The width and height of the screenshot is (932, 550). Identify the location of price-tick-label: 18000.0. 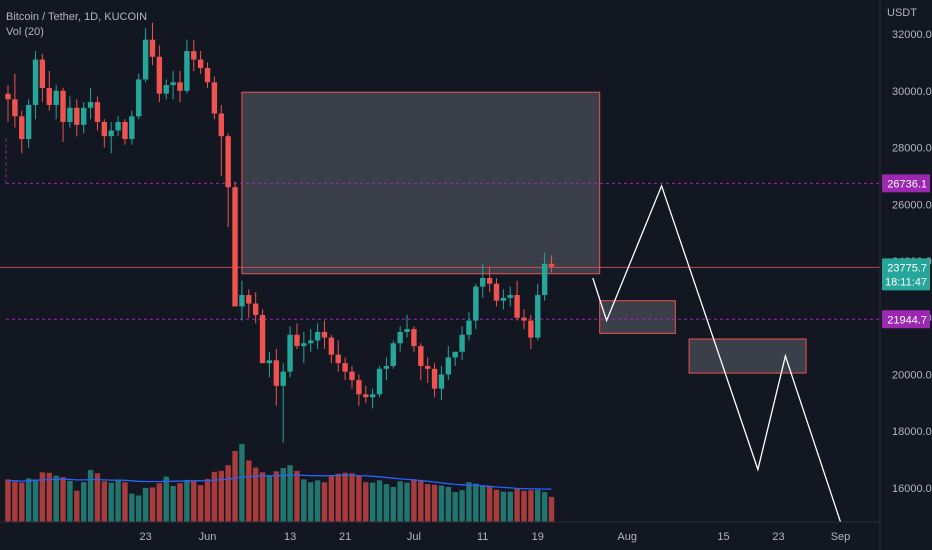
(912, 432).